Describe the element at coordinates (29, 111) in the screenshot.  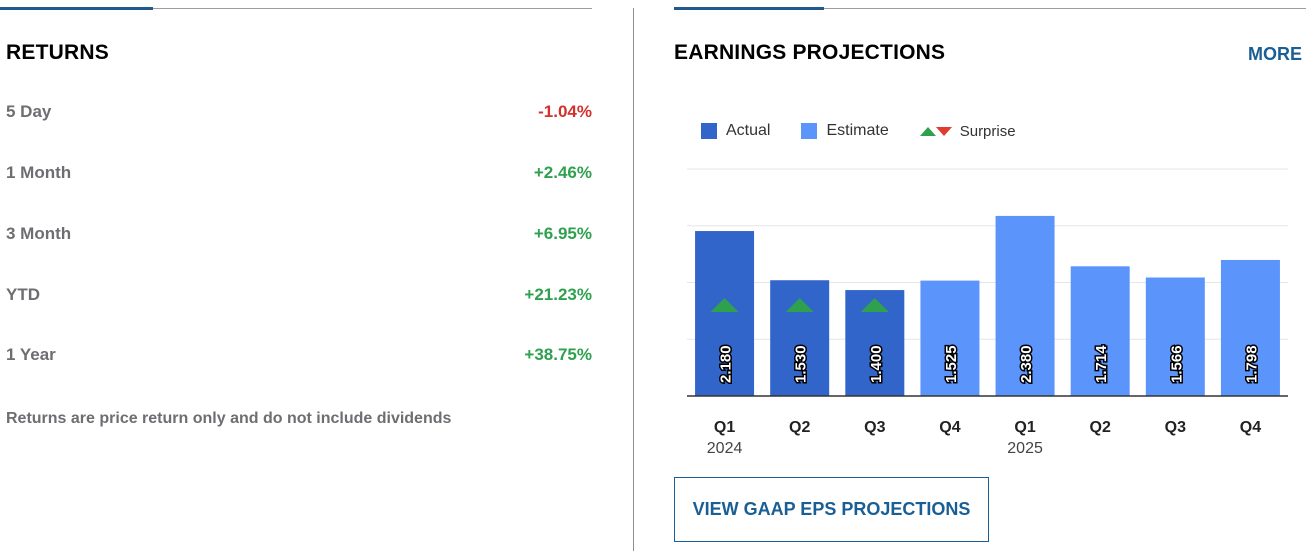
I see `return-label: 5 Day` at that location.